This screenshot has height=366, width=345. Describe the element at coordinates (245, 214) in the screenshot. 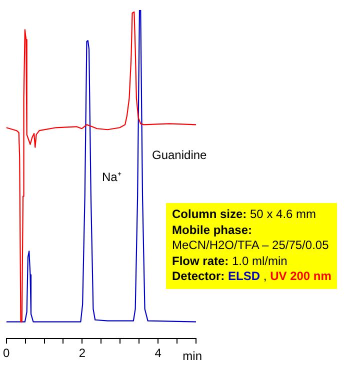

I see `annotation: Column size: 50 x 4.6 mm` at that location.